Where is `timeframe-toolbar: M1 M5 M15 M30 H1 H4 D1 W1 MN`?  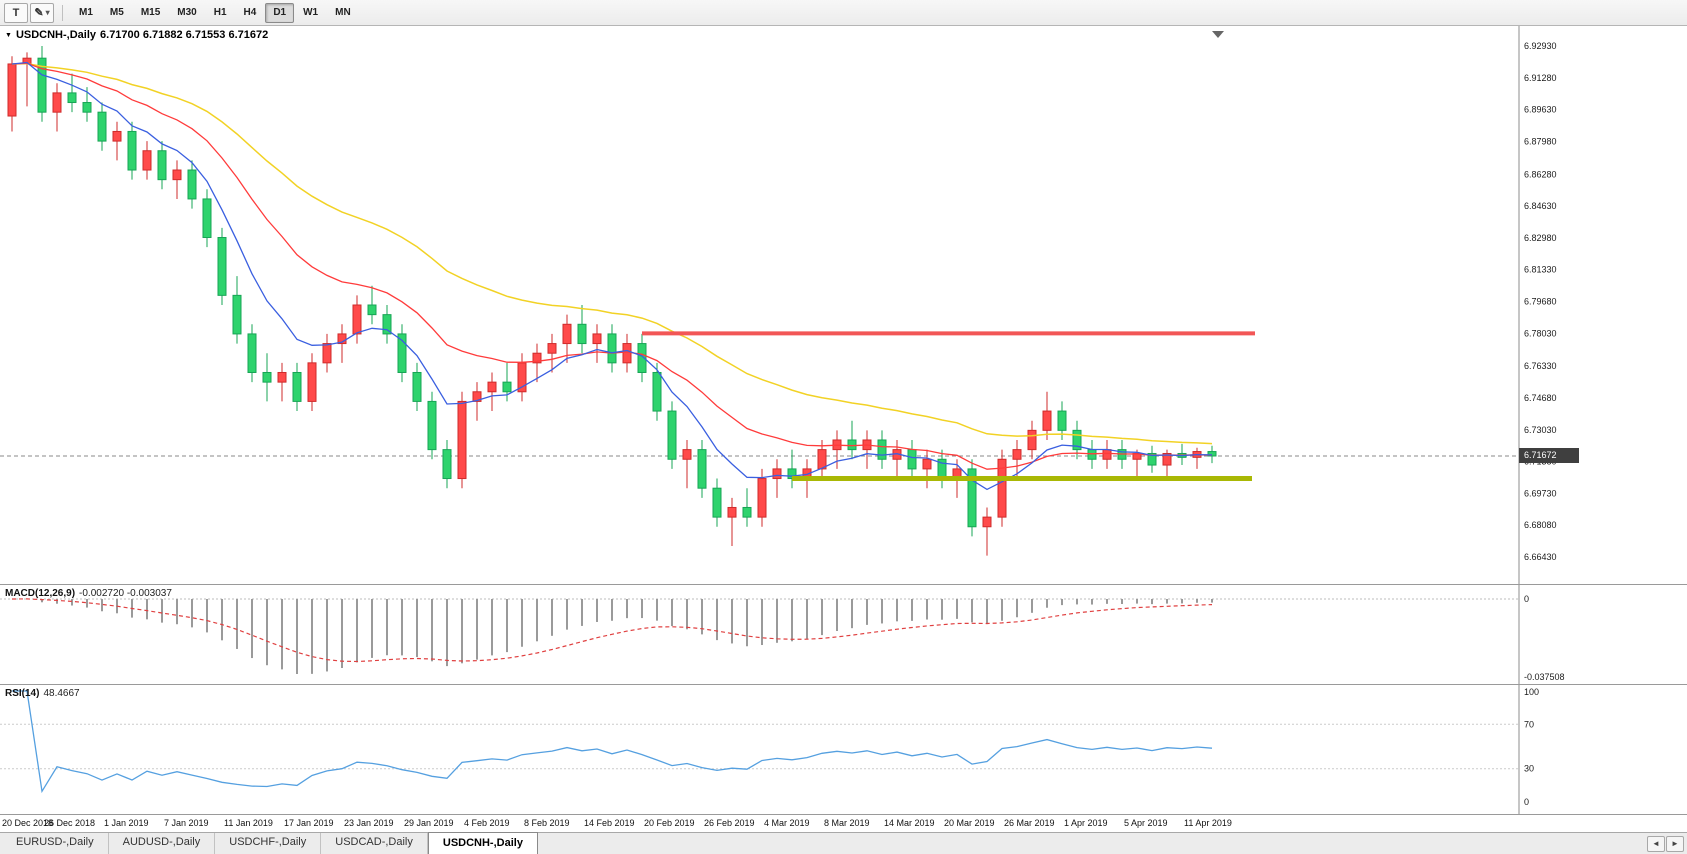 timeframe-toolbar: M1 M5 M15 M30 H1 H4 D1 W1 MN is located at coordinates (215, 12).